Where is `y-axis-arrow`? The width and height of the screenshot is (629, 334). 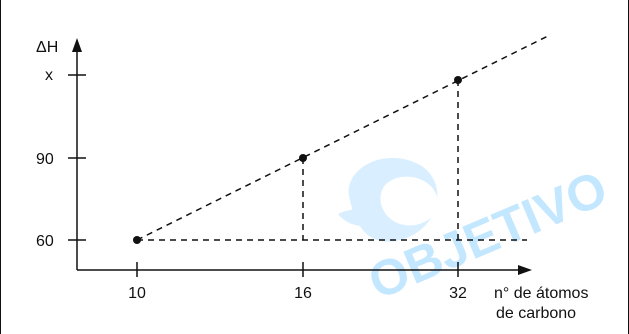
y-axis-arrow is located at coordinates (77, 45).